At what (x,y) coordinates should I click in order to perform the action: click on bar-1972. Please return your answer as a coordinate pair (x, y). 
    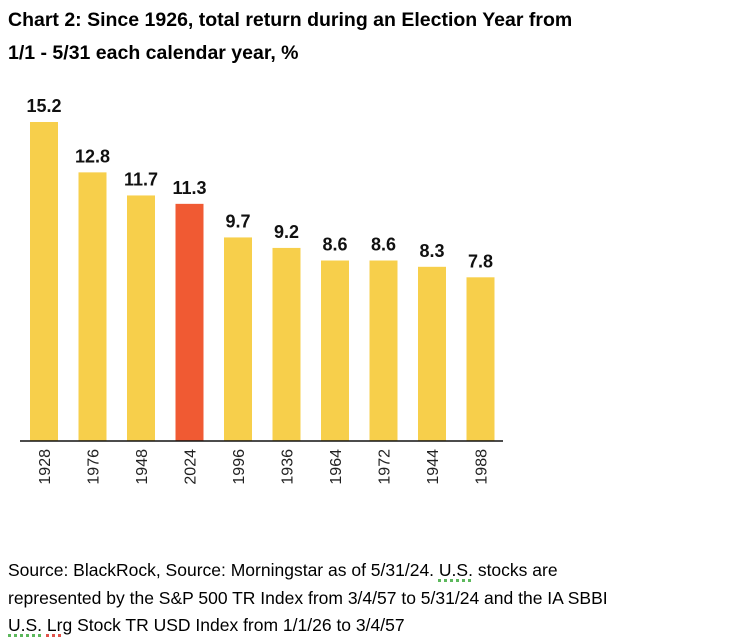
    Looking at the image, I should click on (383, 350).